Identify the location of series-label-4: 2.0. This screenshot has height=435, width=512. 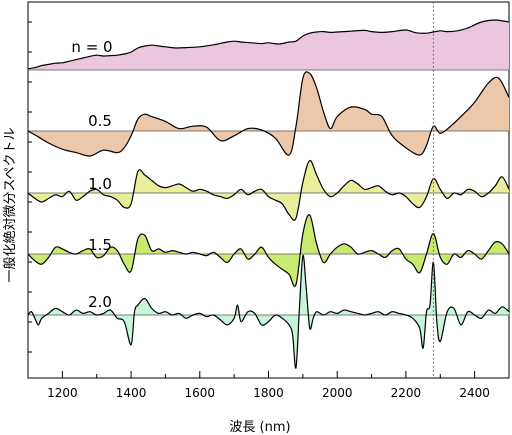
(100, 302).